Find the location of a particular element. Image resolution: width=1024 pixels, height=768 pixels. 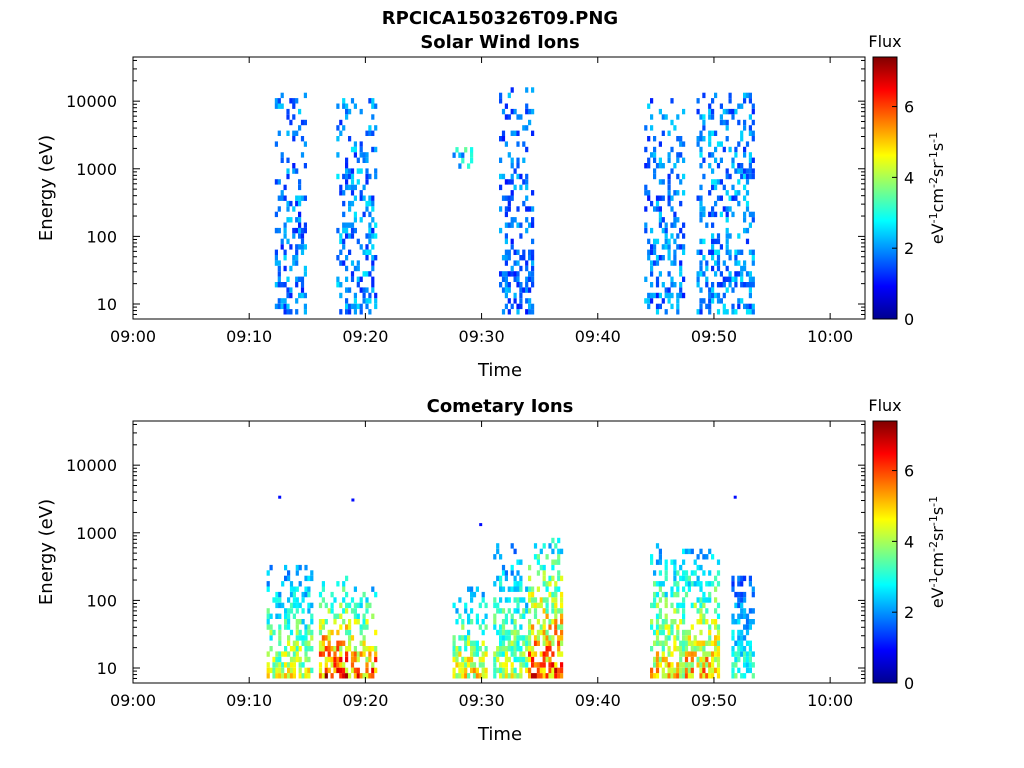

colorbar-tick-label: 0 is located at coordinates (909, 683).